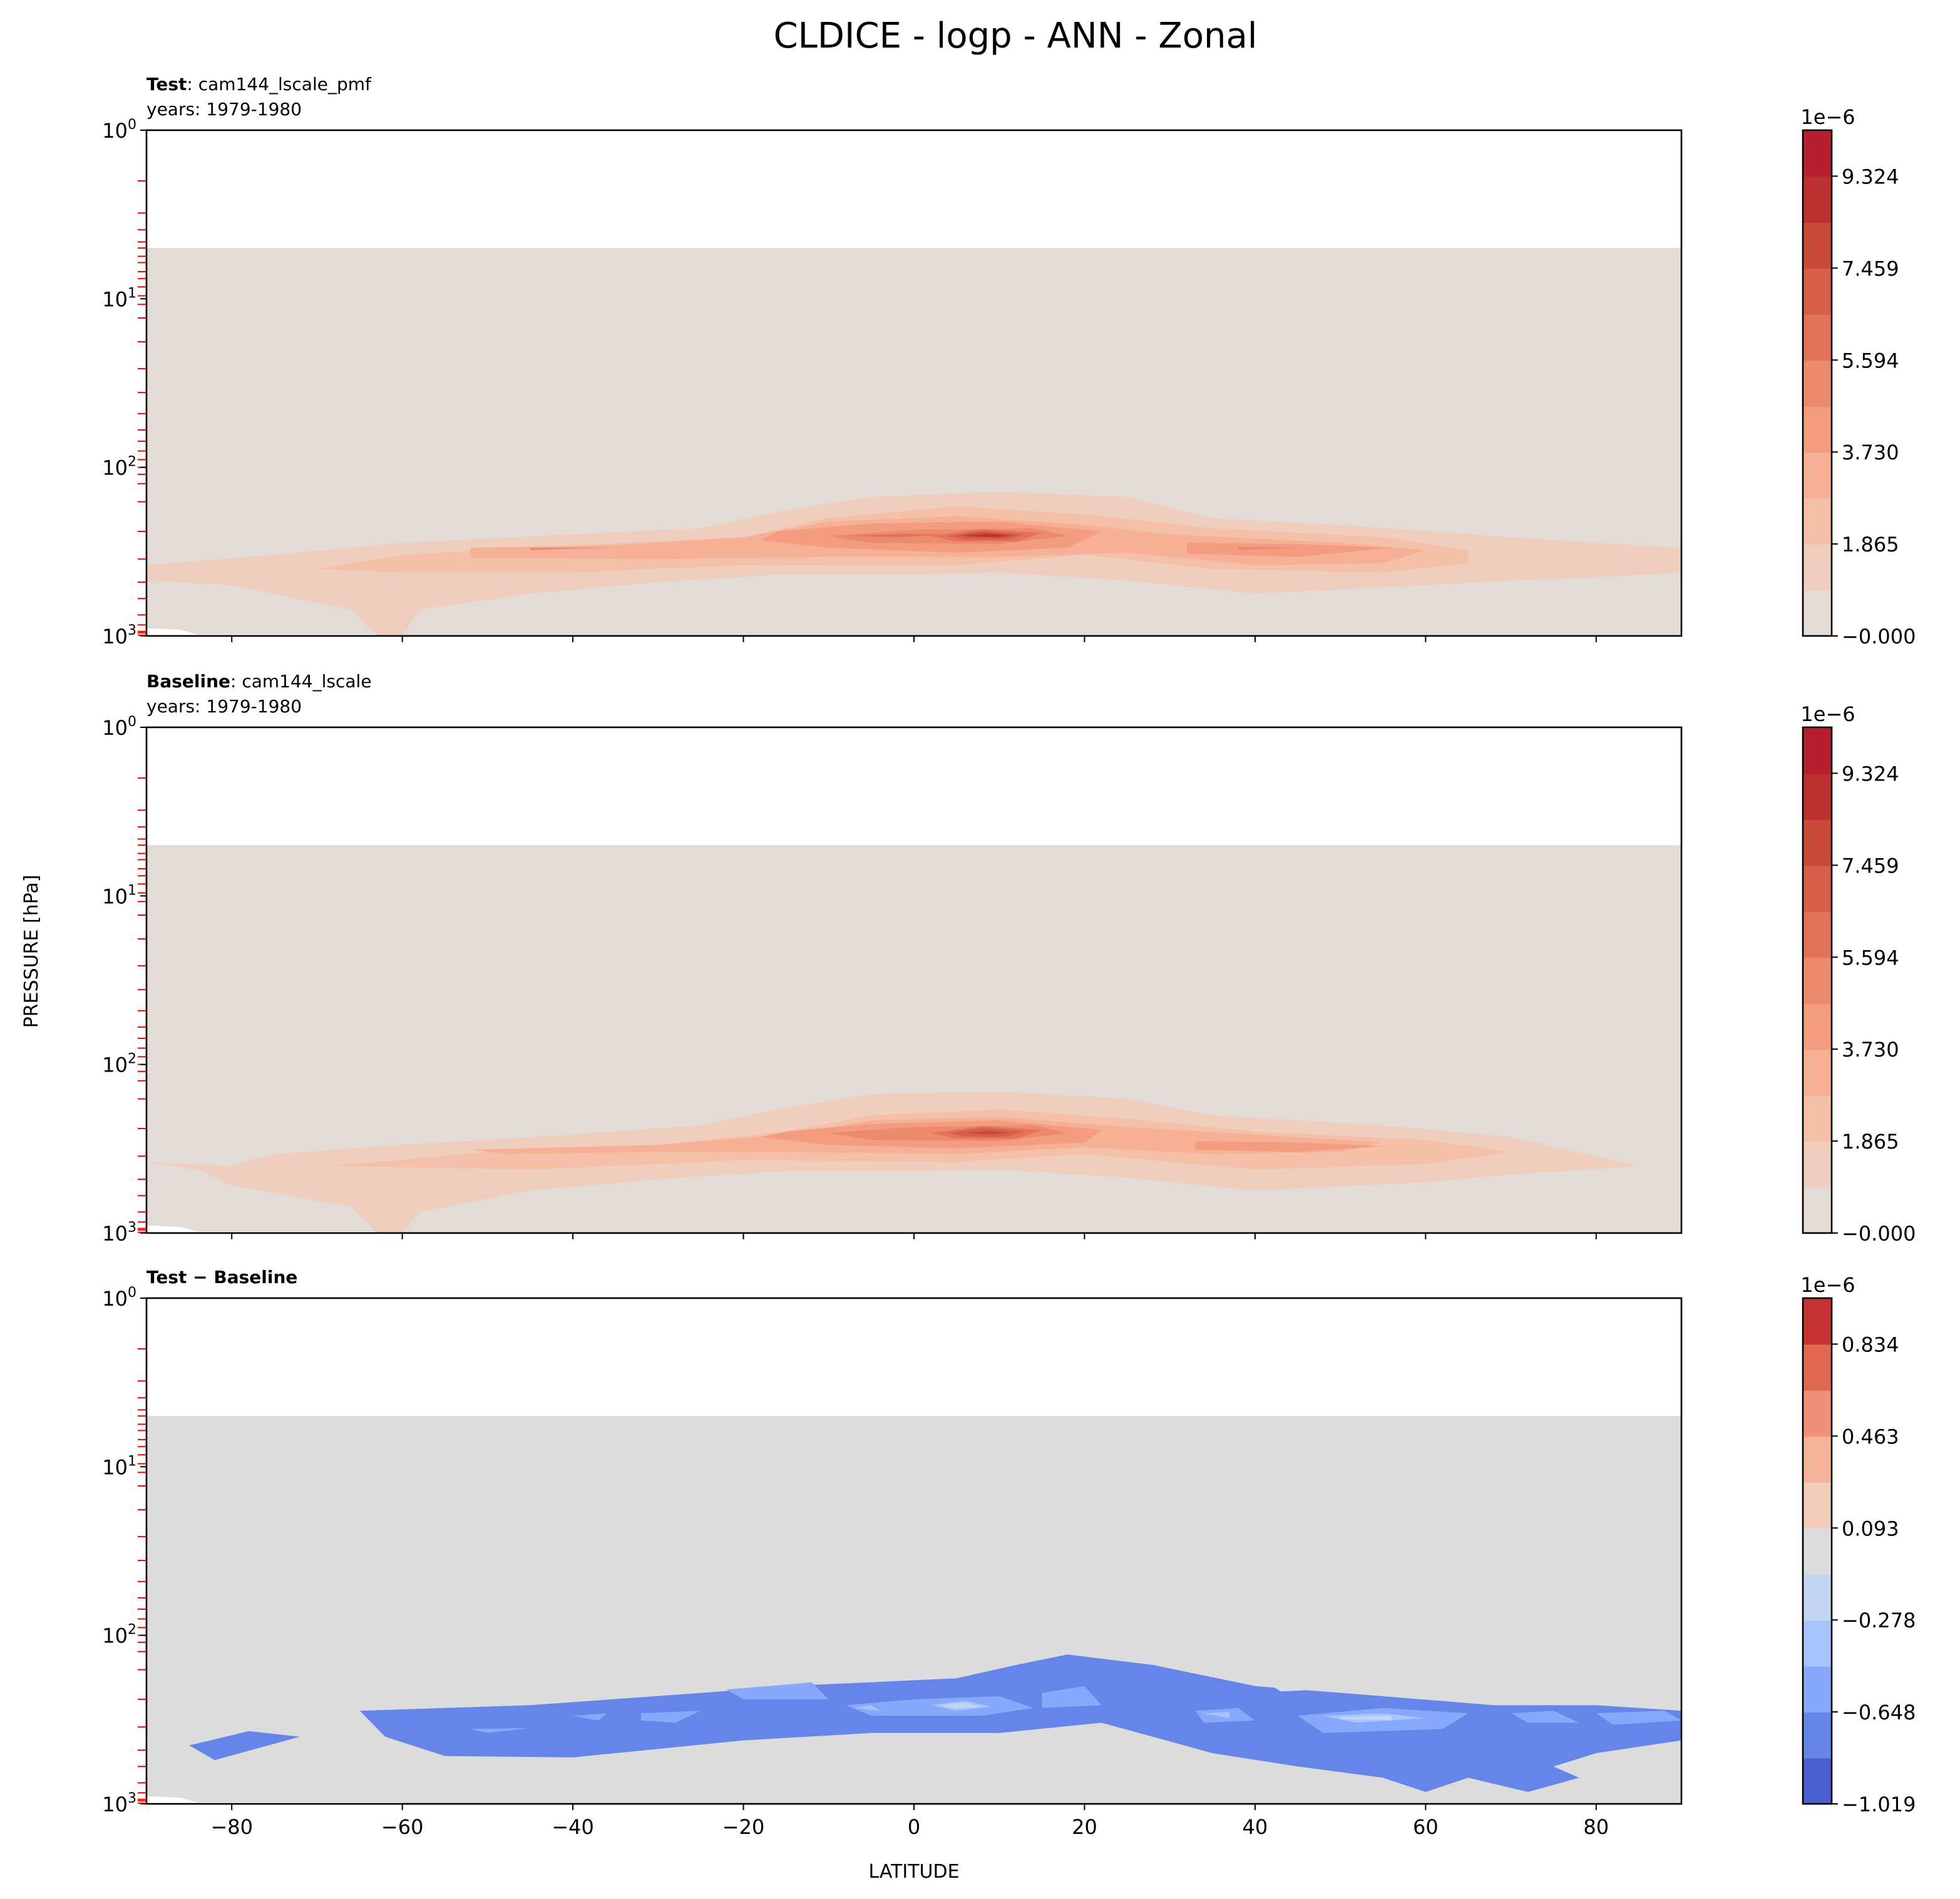  I want to click on figure-title: CLDICE - logp - ANN - Zonal, so click(1016, 36).